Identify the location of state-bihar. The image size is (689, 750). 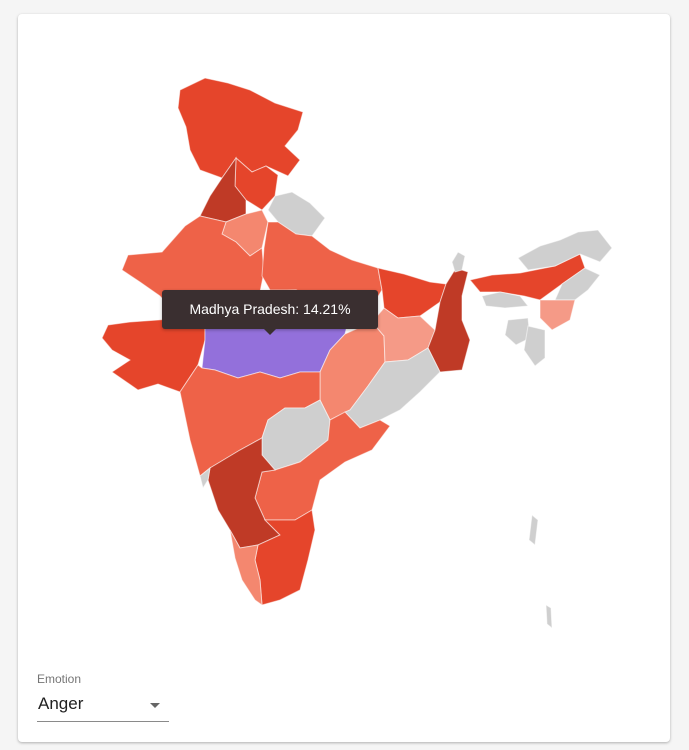
(412, 293).